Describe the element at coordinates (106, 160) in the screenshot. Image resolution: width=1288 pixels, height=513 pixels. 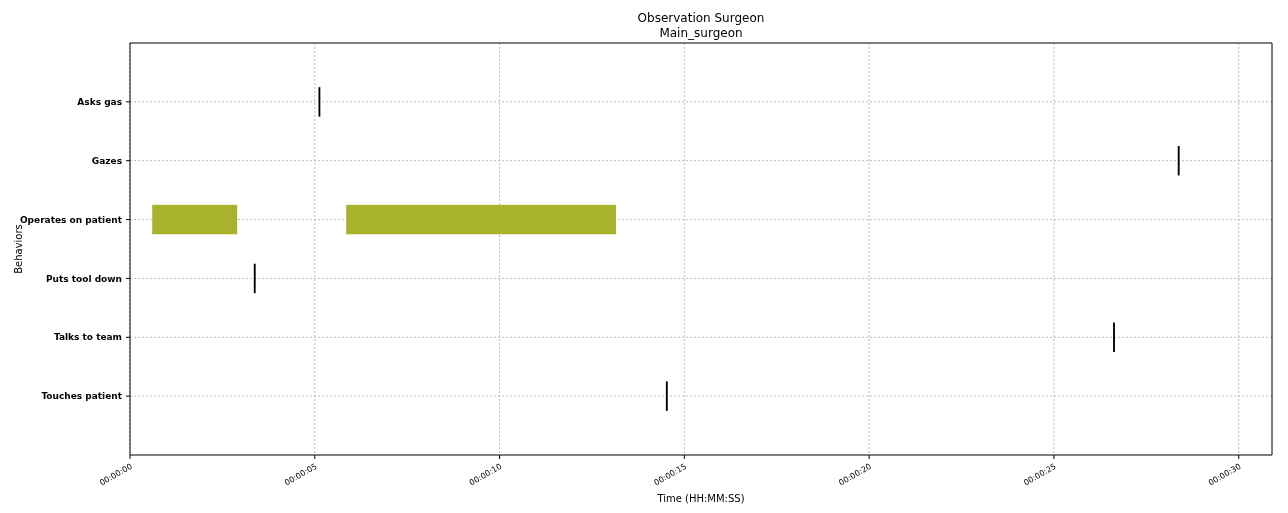
I see `y-tick-label: Gazes` at that location.